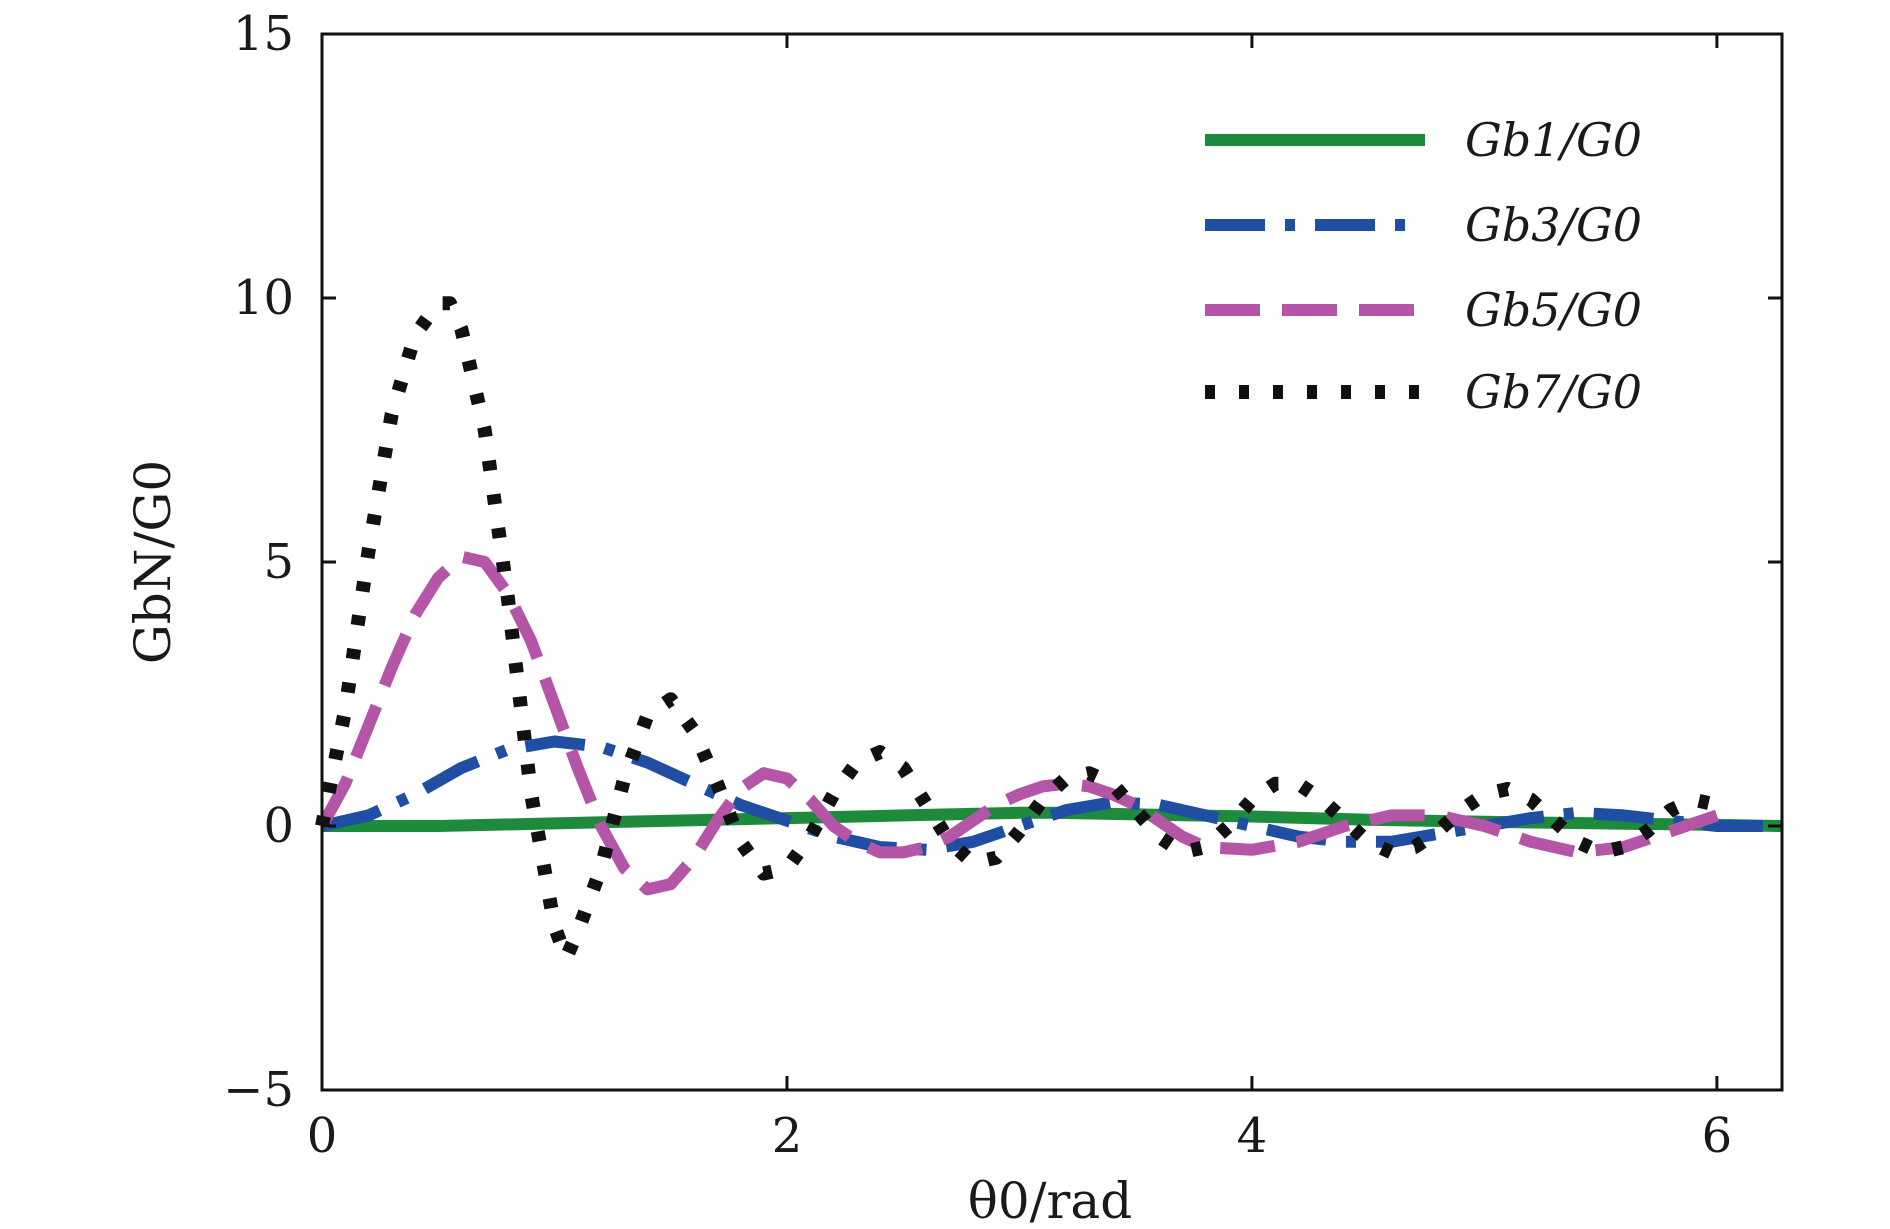 This screenshot has height=1229, width=1890. Describe the element at coordinates (787, 1136) in the screenshot. I see `x-tick-label: 2` at that location.